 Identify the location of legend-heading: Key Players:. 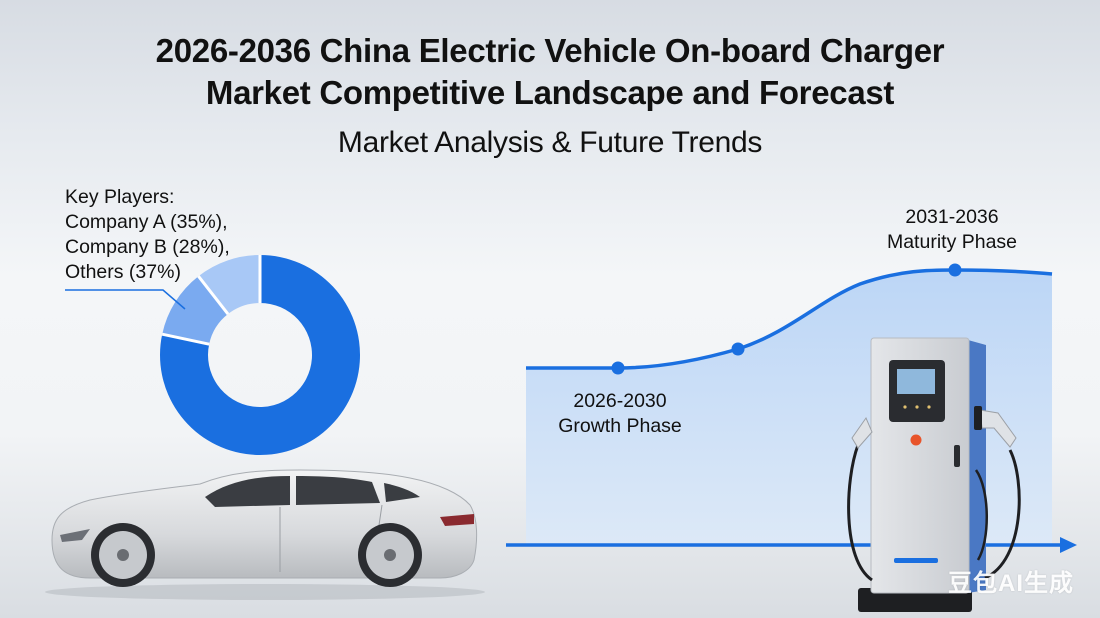
(120, 197).